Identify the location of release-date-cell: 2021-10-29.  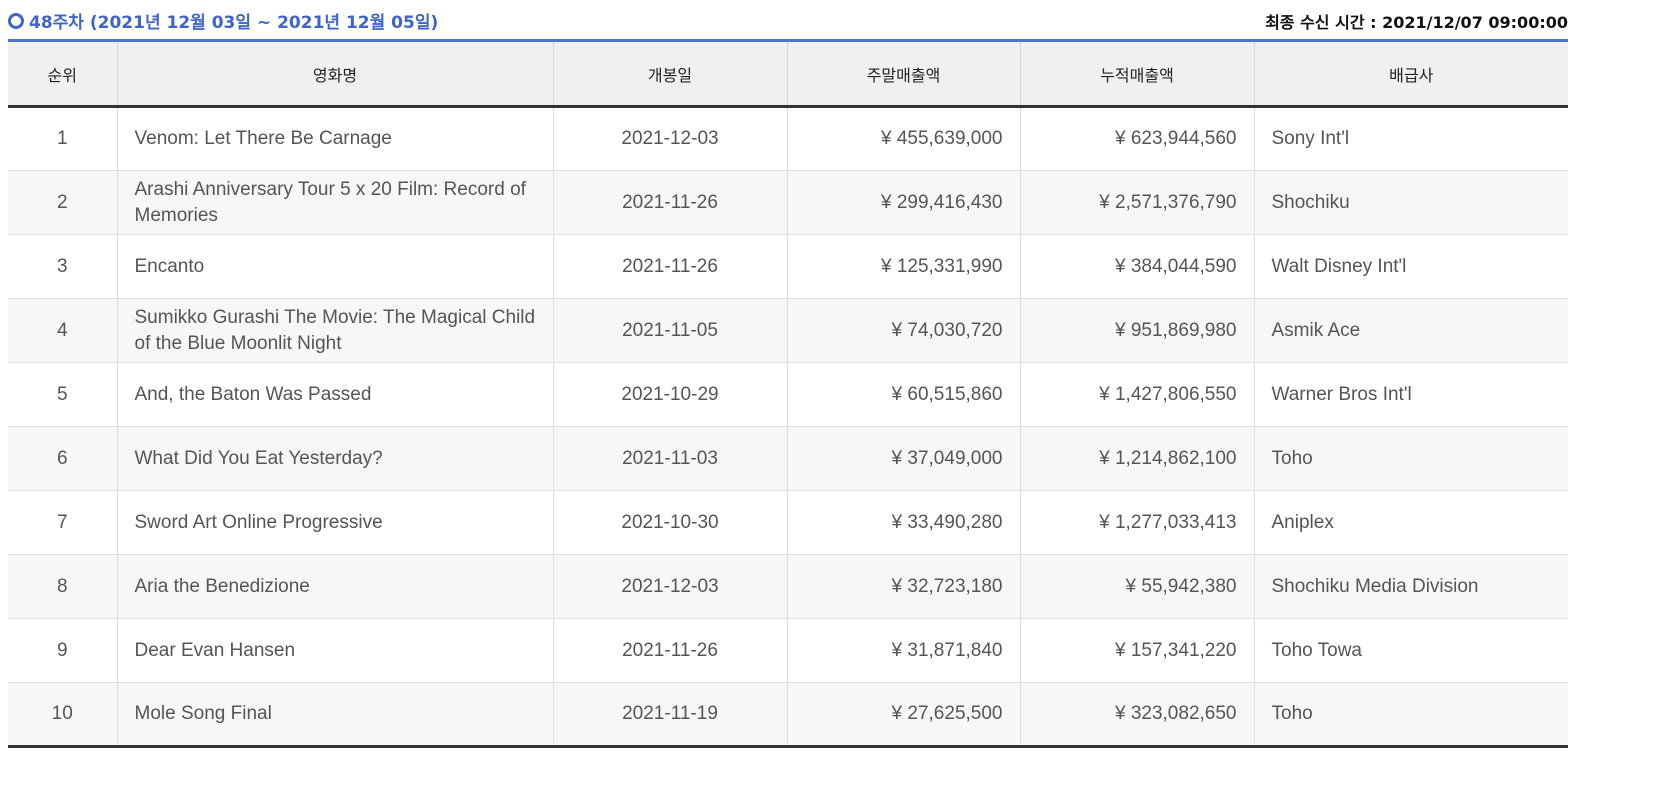
(670, 394).